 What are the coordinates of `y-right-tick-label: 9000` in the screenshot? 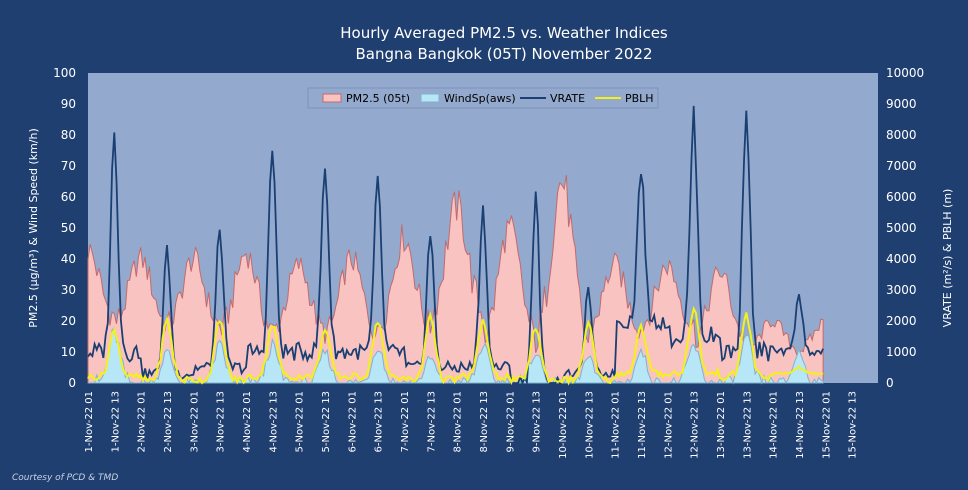 It's located at (901, 104).